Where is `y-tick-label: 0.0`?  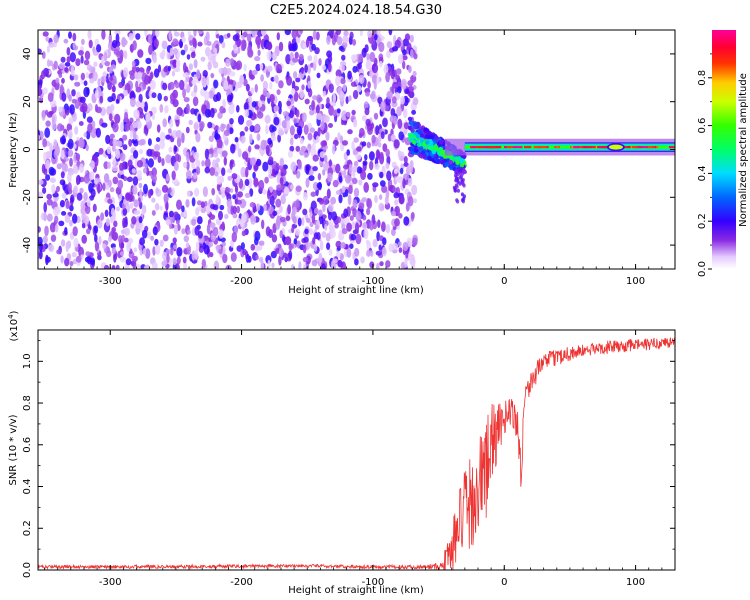 y-tick-label: 0.0 is located at coordinates (27, 570).